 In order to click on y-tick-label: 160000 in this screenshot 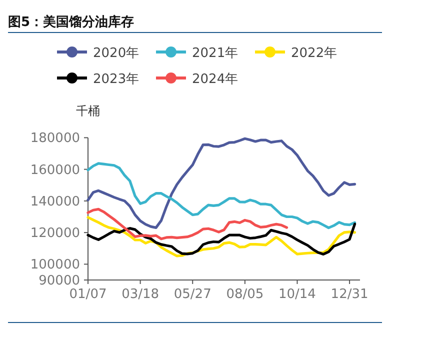, I will do `click(55, 170)`.